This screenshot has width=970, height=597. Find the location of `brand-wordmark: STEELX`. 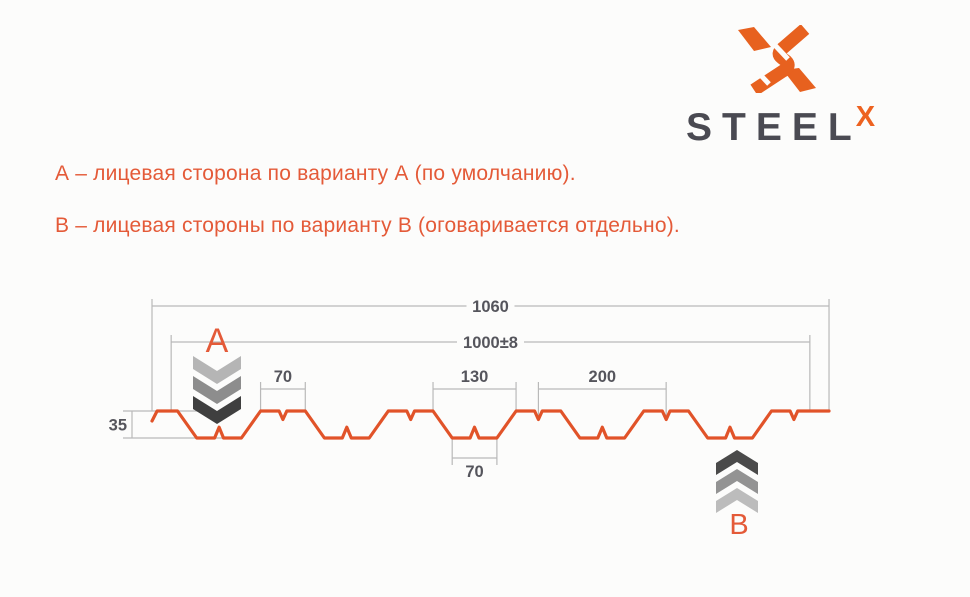

brand-wordmark: STEELX is located at coordinates (826, 125).